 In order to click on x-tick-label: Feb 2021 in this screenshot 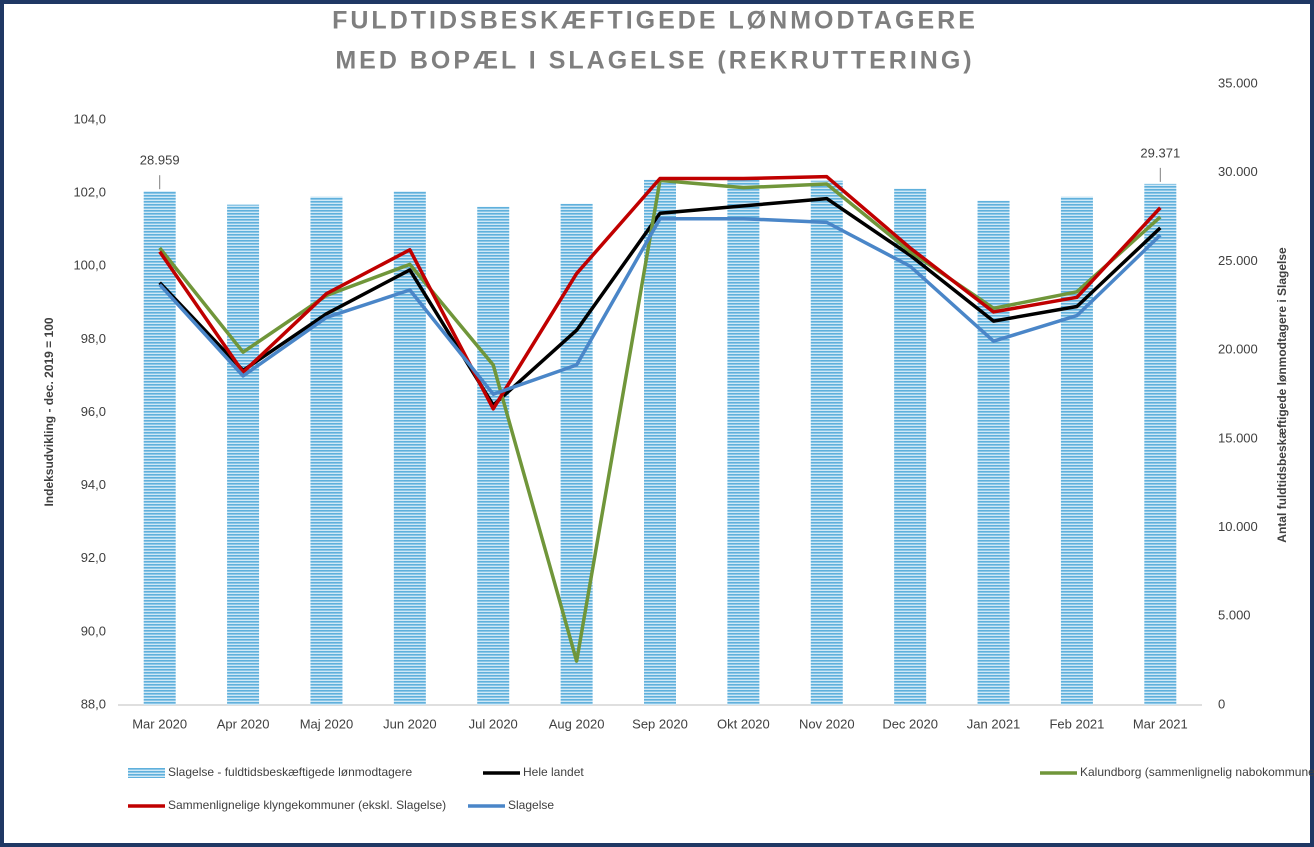, I will do `click(1076, 723)`.